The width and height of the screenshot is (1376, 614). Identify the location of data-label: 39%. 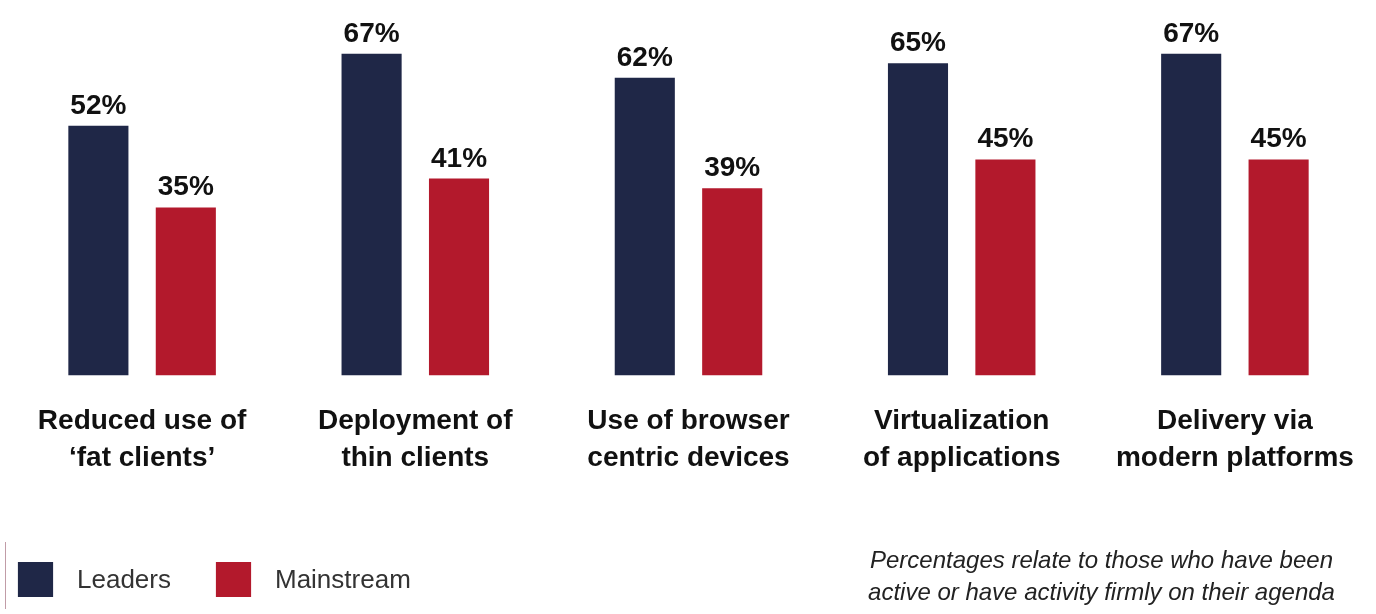
(732, 167).